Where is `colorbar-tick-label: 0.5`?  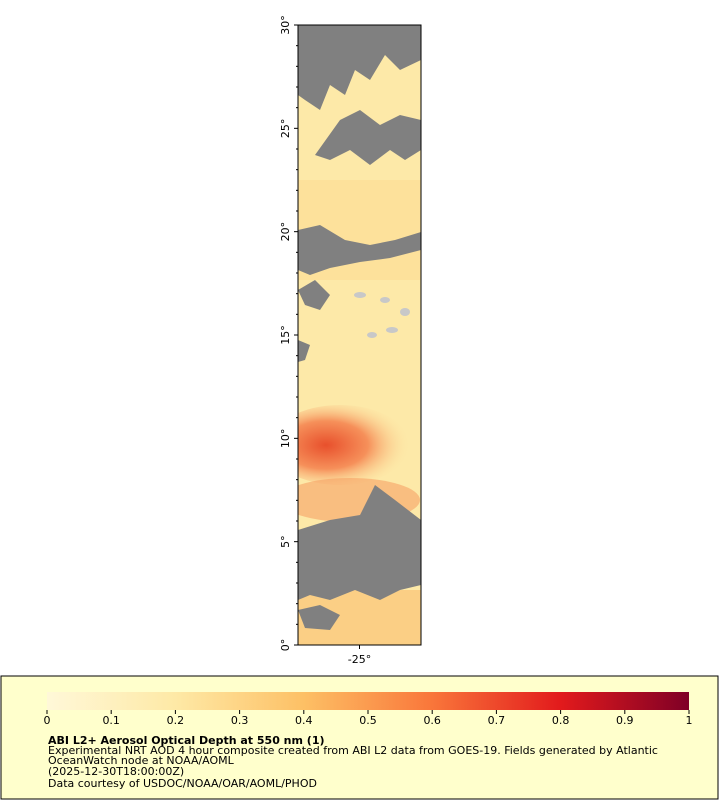
colorbar-tick-label: 0.5 is located at coordinates (368, 720).